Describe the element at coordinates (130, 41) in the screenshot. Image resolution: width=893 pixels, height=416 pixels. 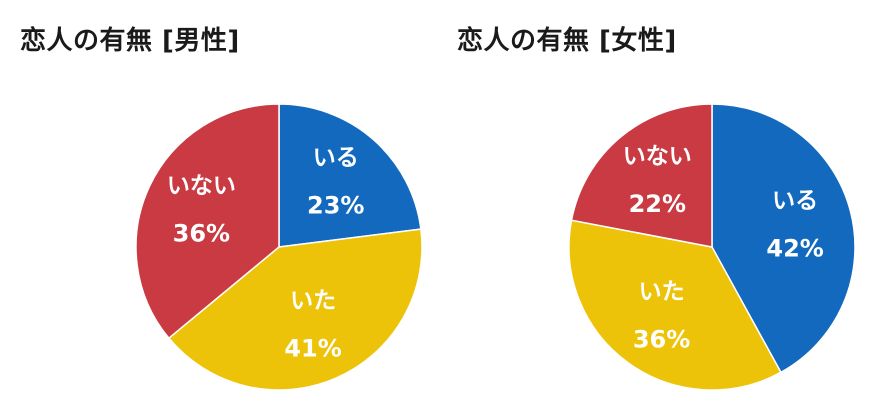
I see `chart-title-male: 恋人の有無 [男性]` at that location.